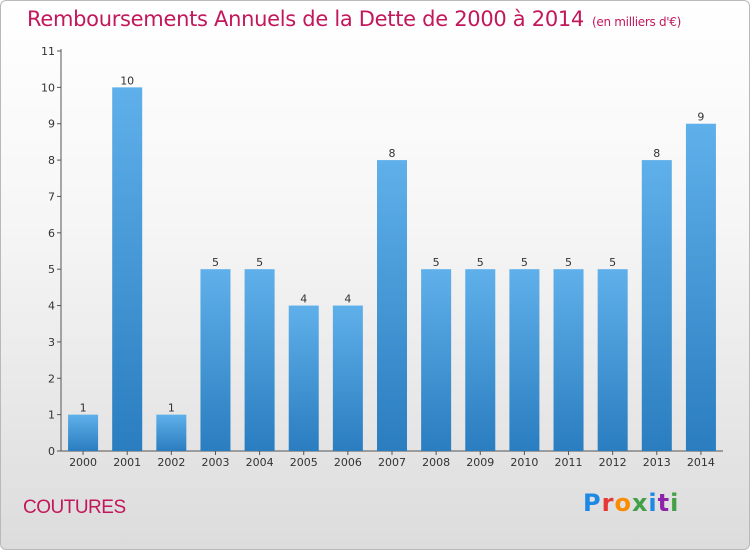 The width and height of the screenshot is (750, 550). Describe the element at coordinates (127, 462) in the screenshot. I see `x-tick-label: 2001` at that location.